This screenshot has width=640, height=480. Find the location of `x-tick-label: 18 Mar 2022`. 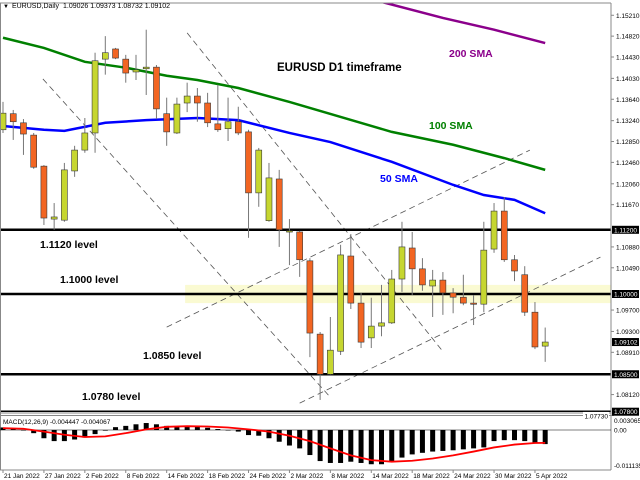

x-tick-label: 18 Mar 2022 is located at coordinates (431, 476).